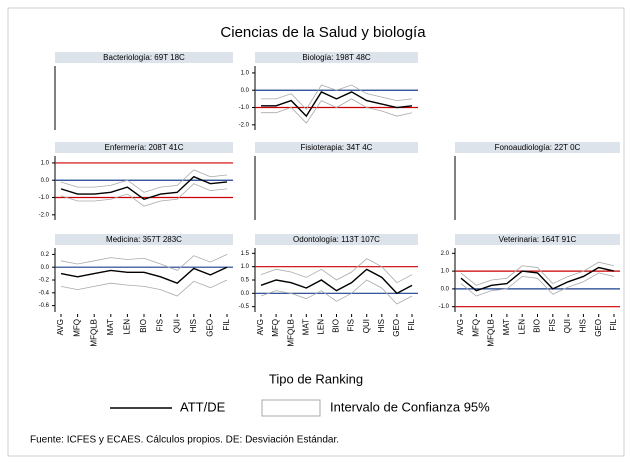 This screenshot has width=632, height=465. Describe the element at coordinates (316, 378) in the screenshot. I see `x-axis-title: Tipo de Ranking` at that location.